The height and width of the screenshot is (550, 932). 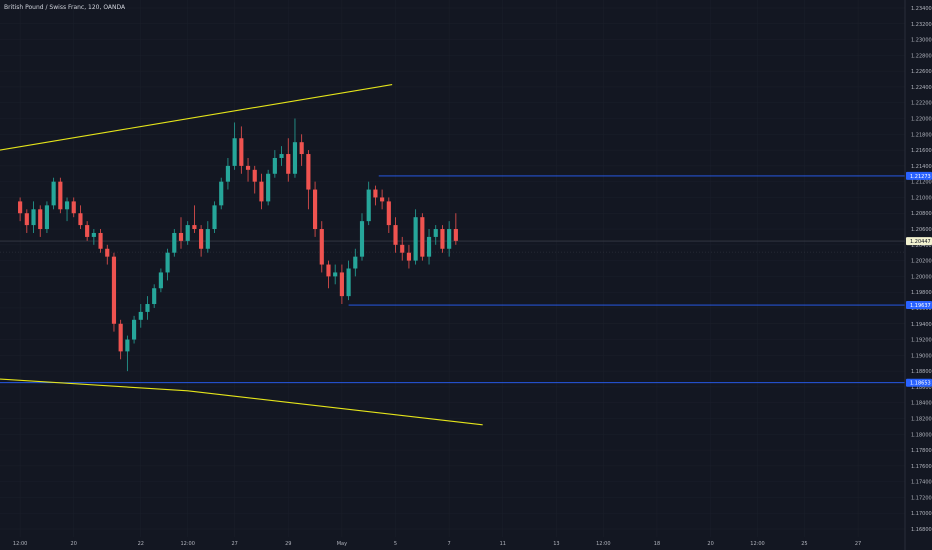 What do you see at coordinates (921, 483) in the screenshot?
I see `price-tick-label: 1.17400` at bounding box center [921, 483].